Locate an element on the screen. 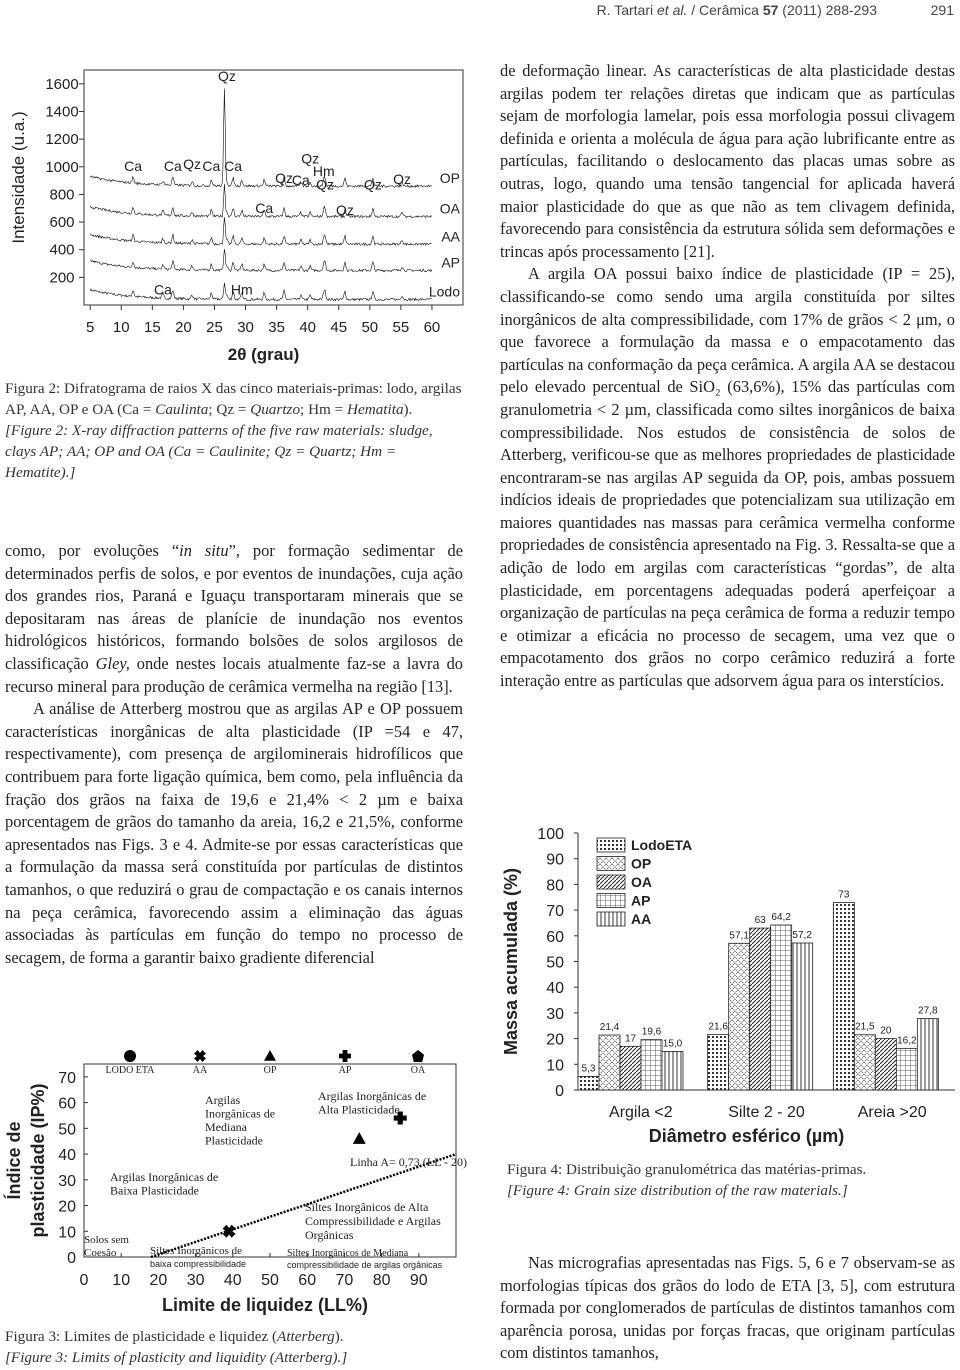  y-tick-label: 1000 is located at coordinates (61, 167).